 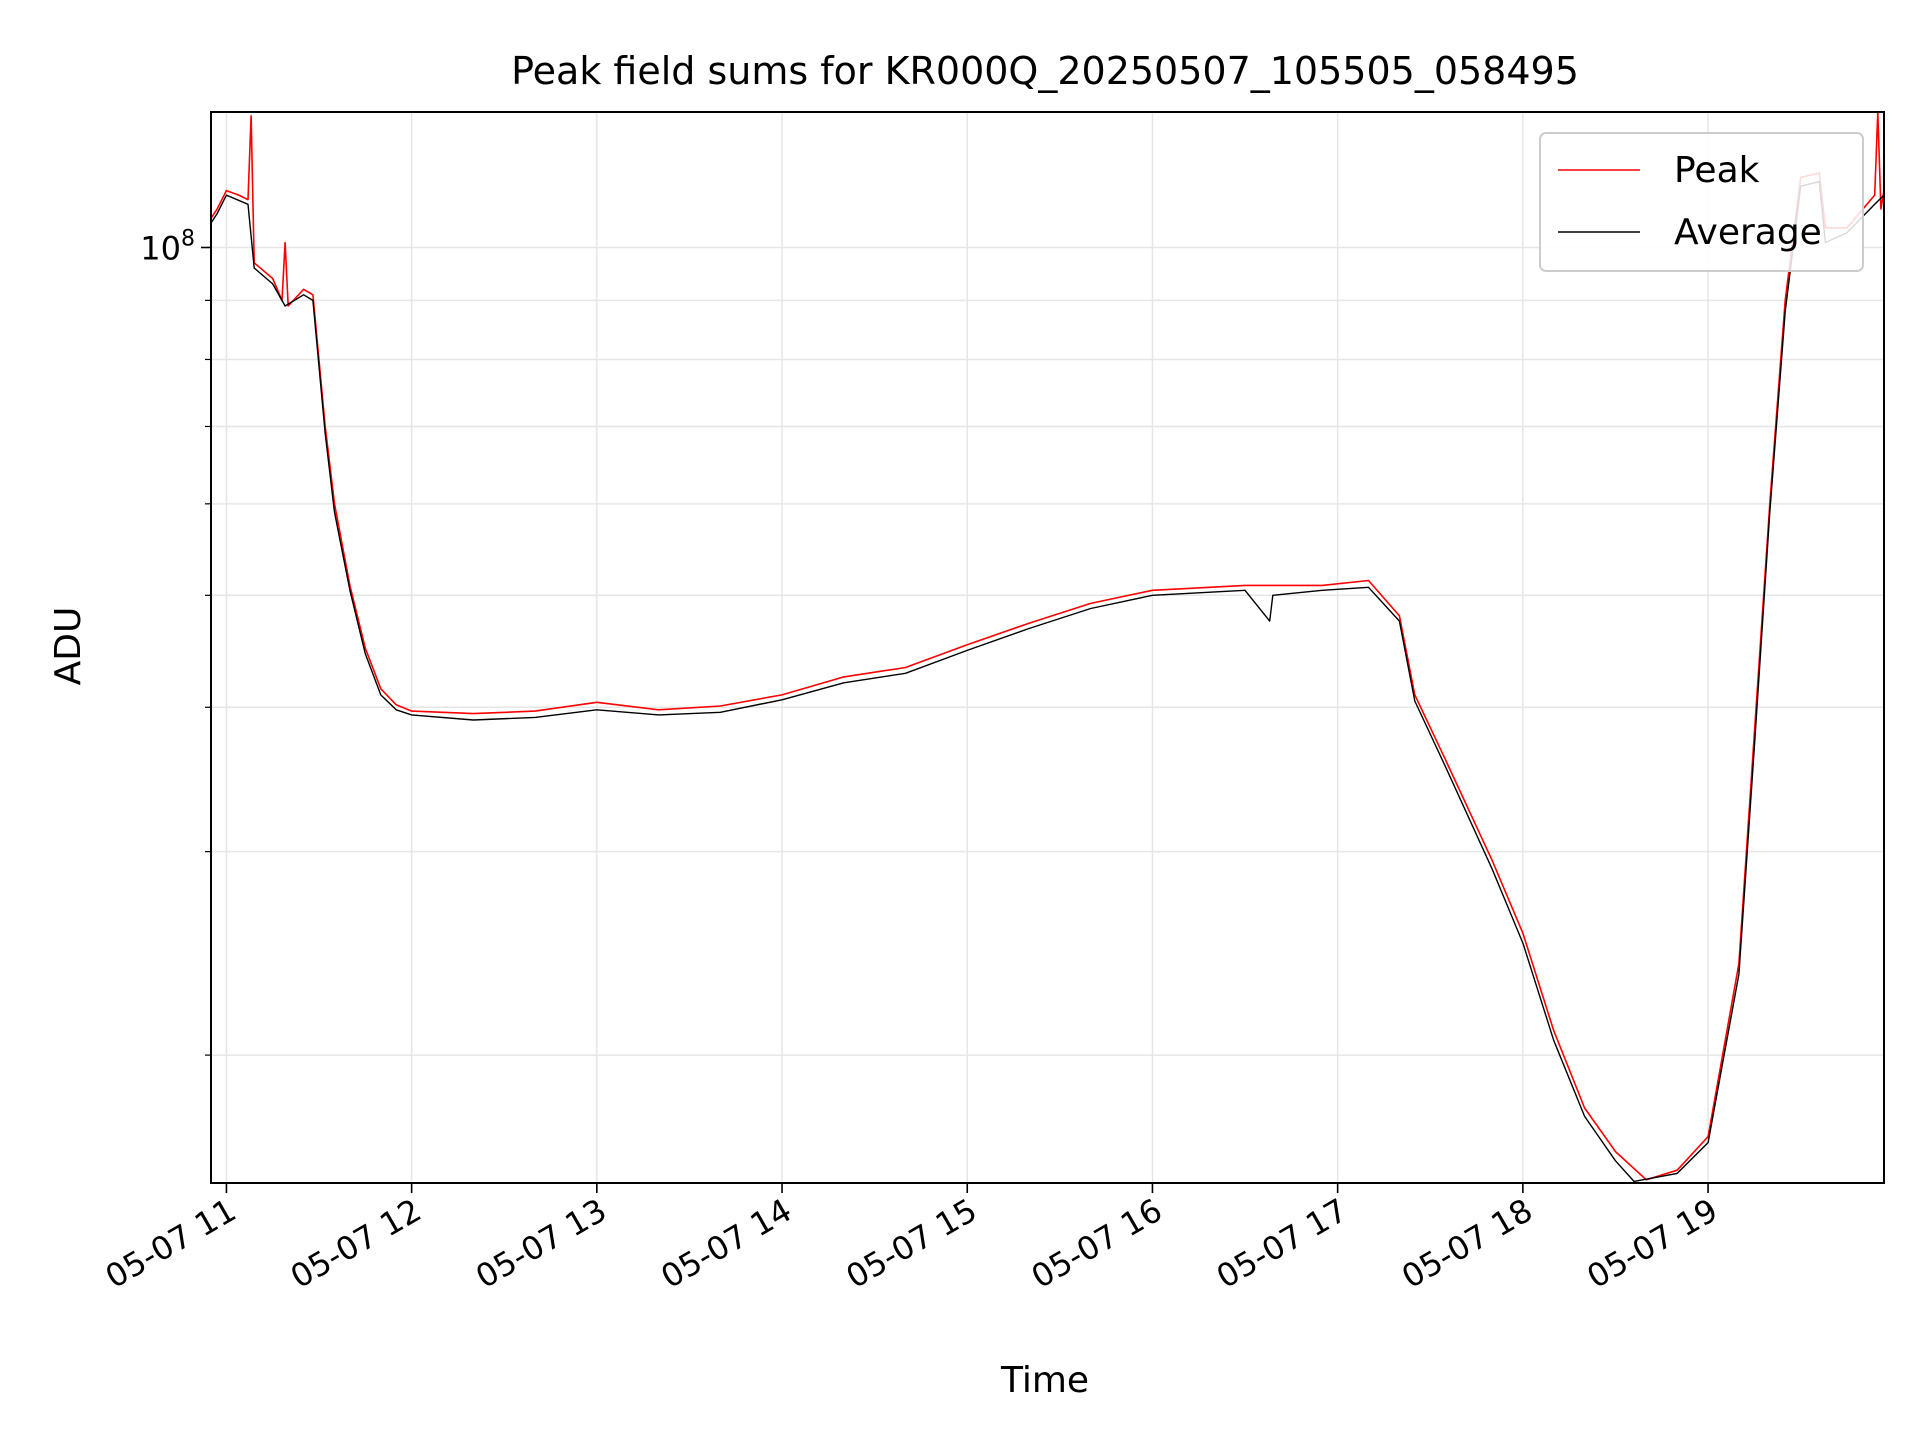 What do you see at coordinates (175, 641) in the screenshot?
I see `y-axis: 108` at bounding box center [175, 641].